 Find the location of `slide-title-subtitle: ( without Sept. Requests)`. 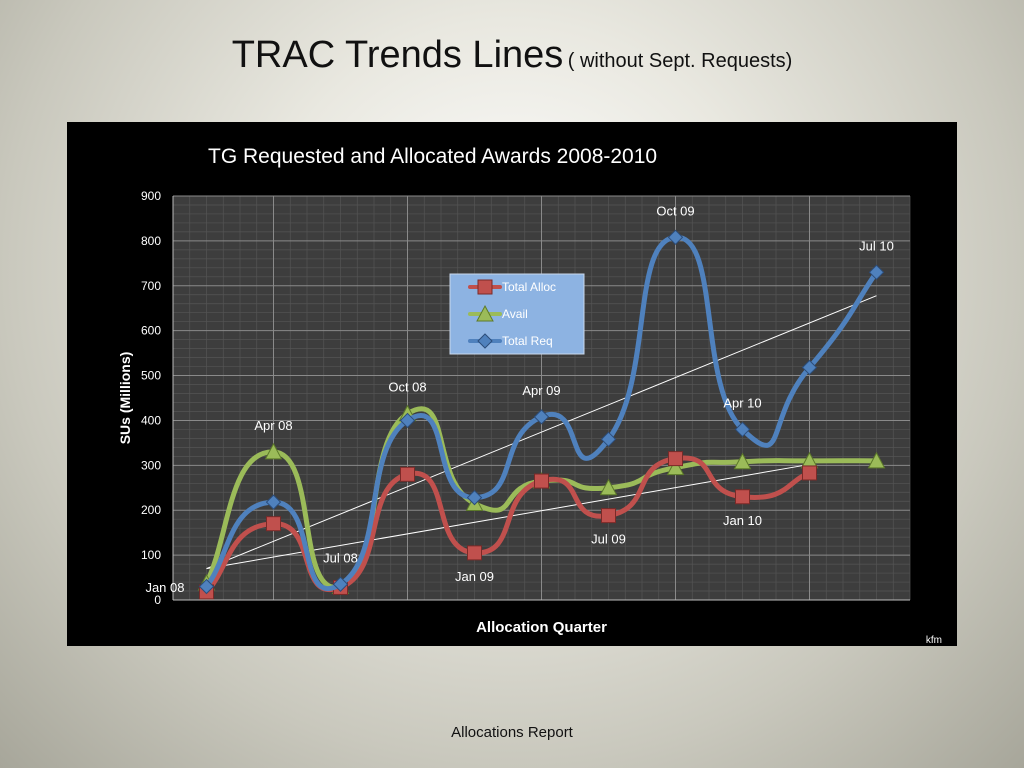

slide-title-subtitle: ( without Sept. Requests) is located at coordinates (680, 61).